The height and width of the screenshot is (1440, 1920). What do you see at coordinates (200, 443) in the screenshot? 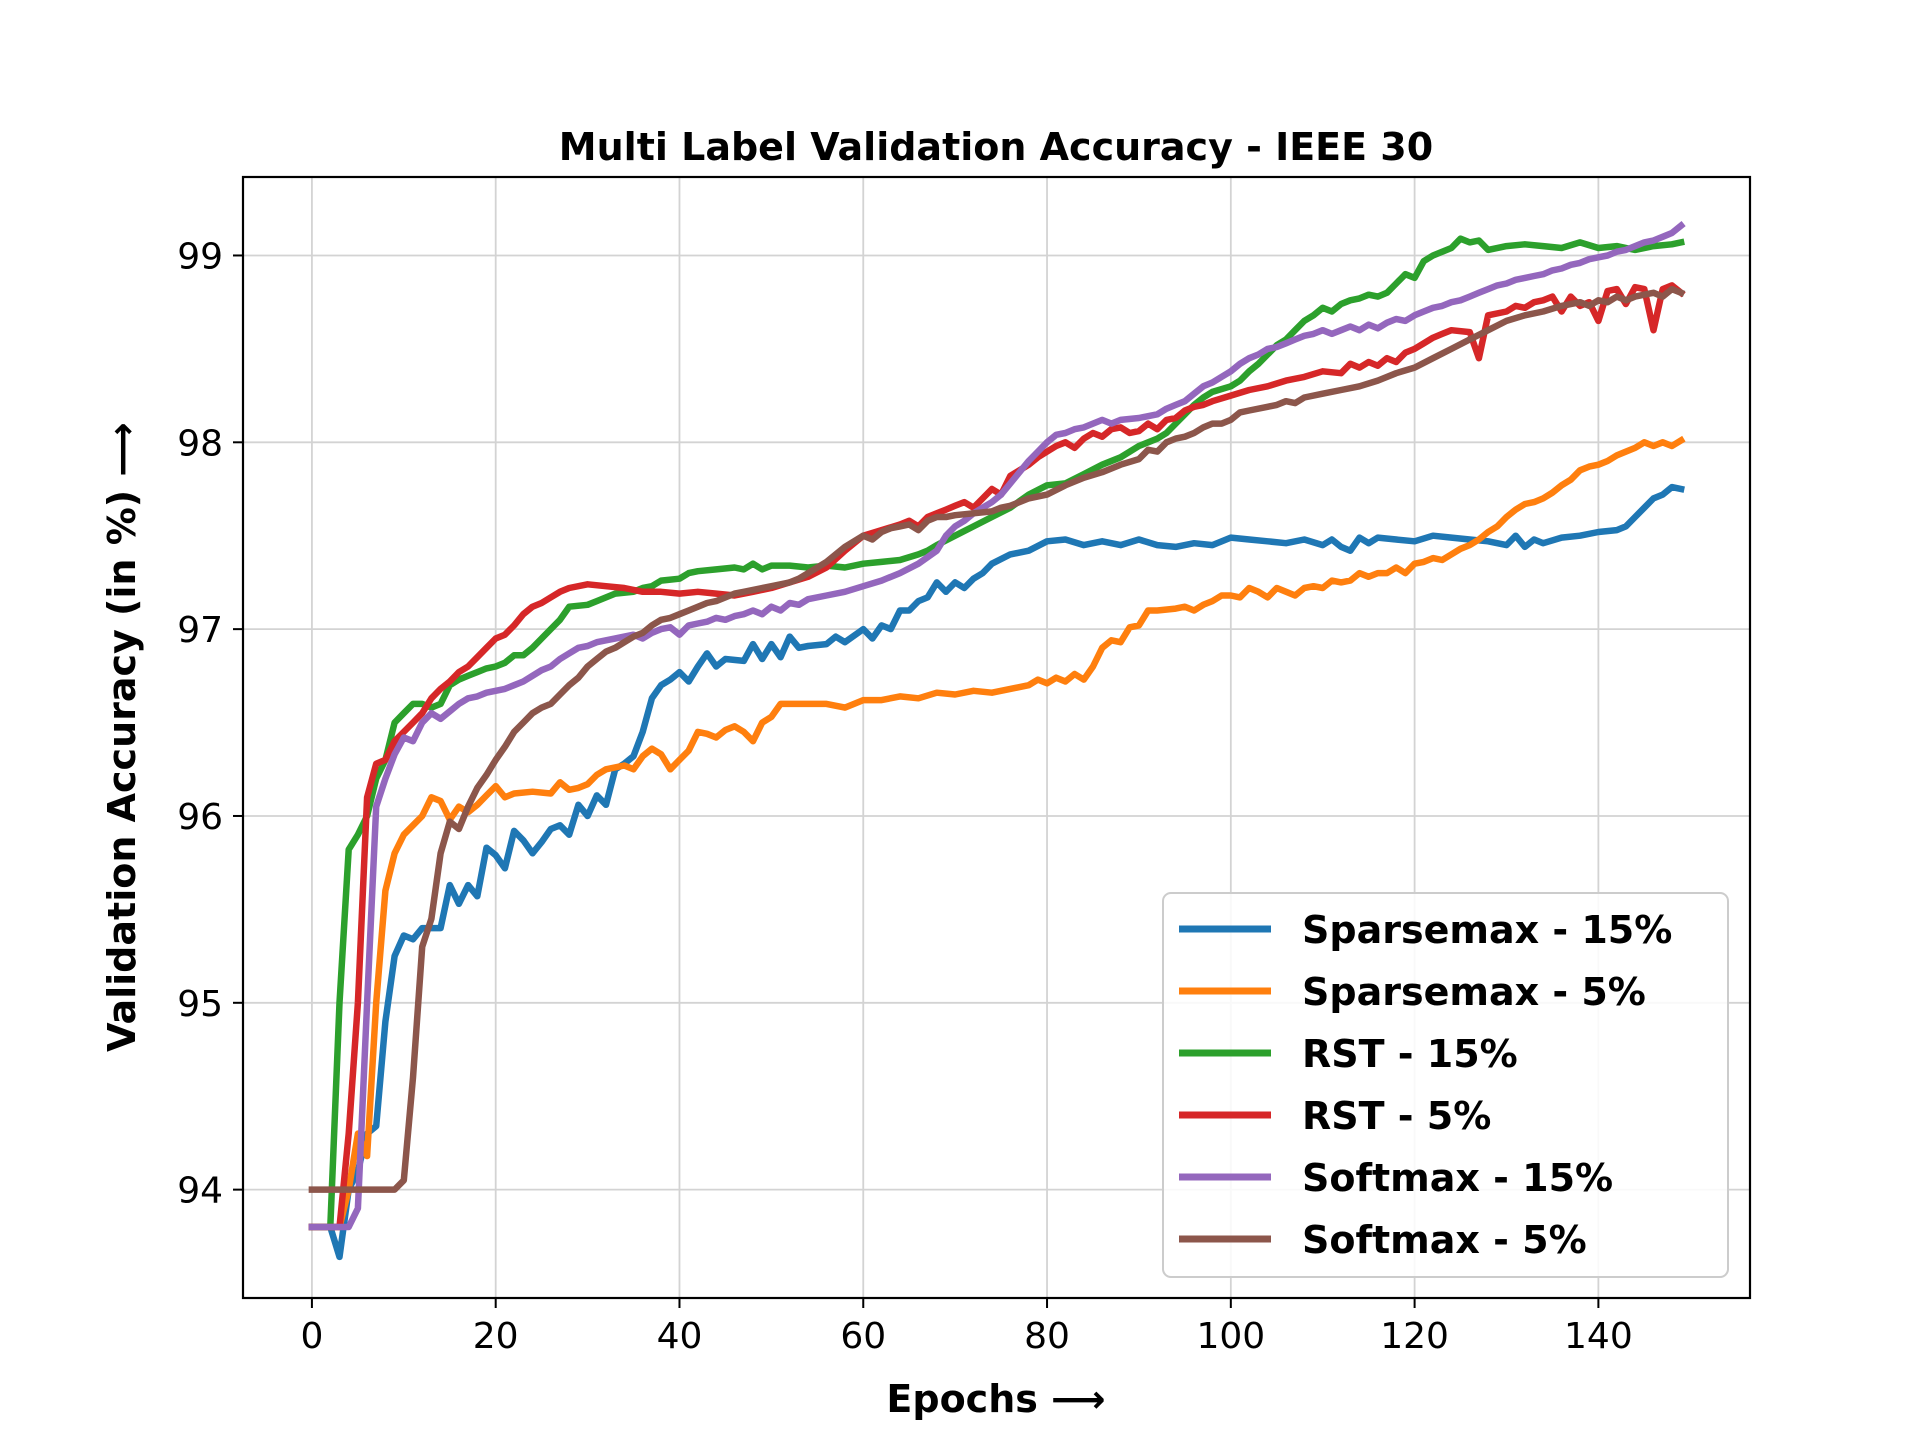
I see `y-tick-label: 98` at bounding box center [200, 443].